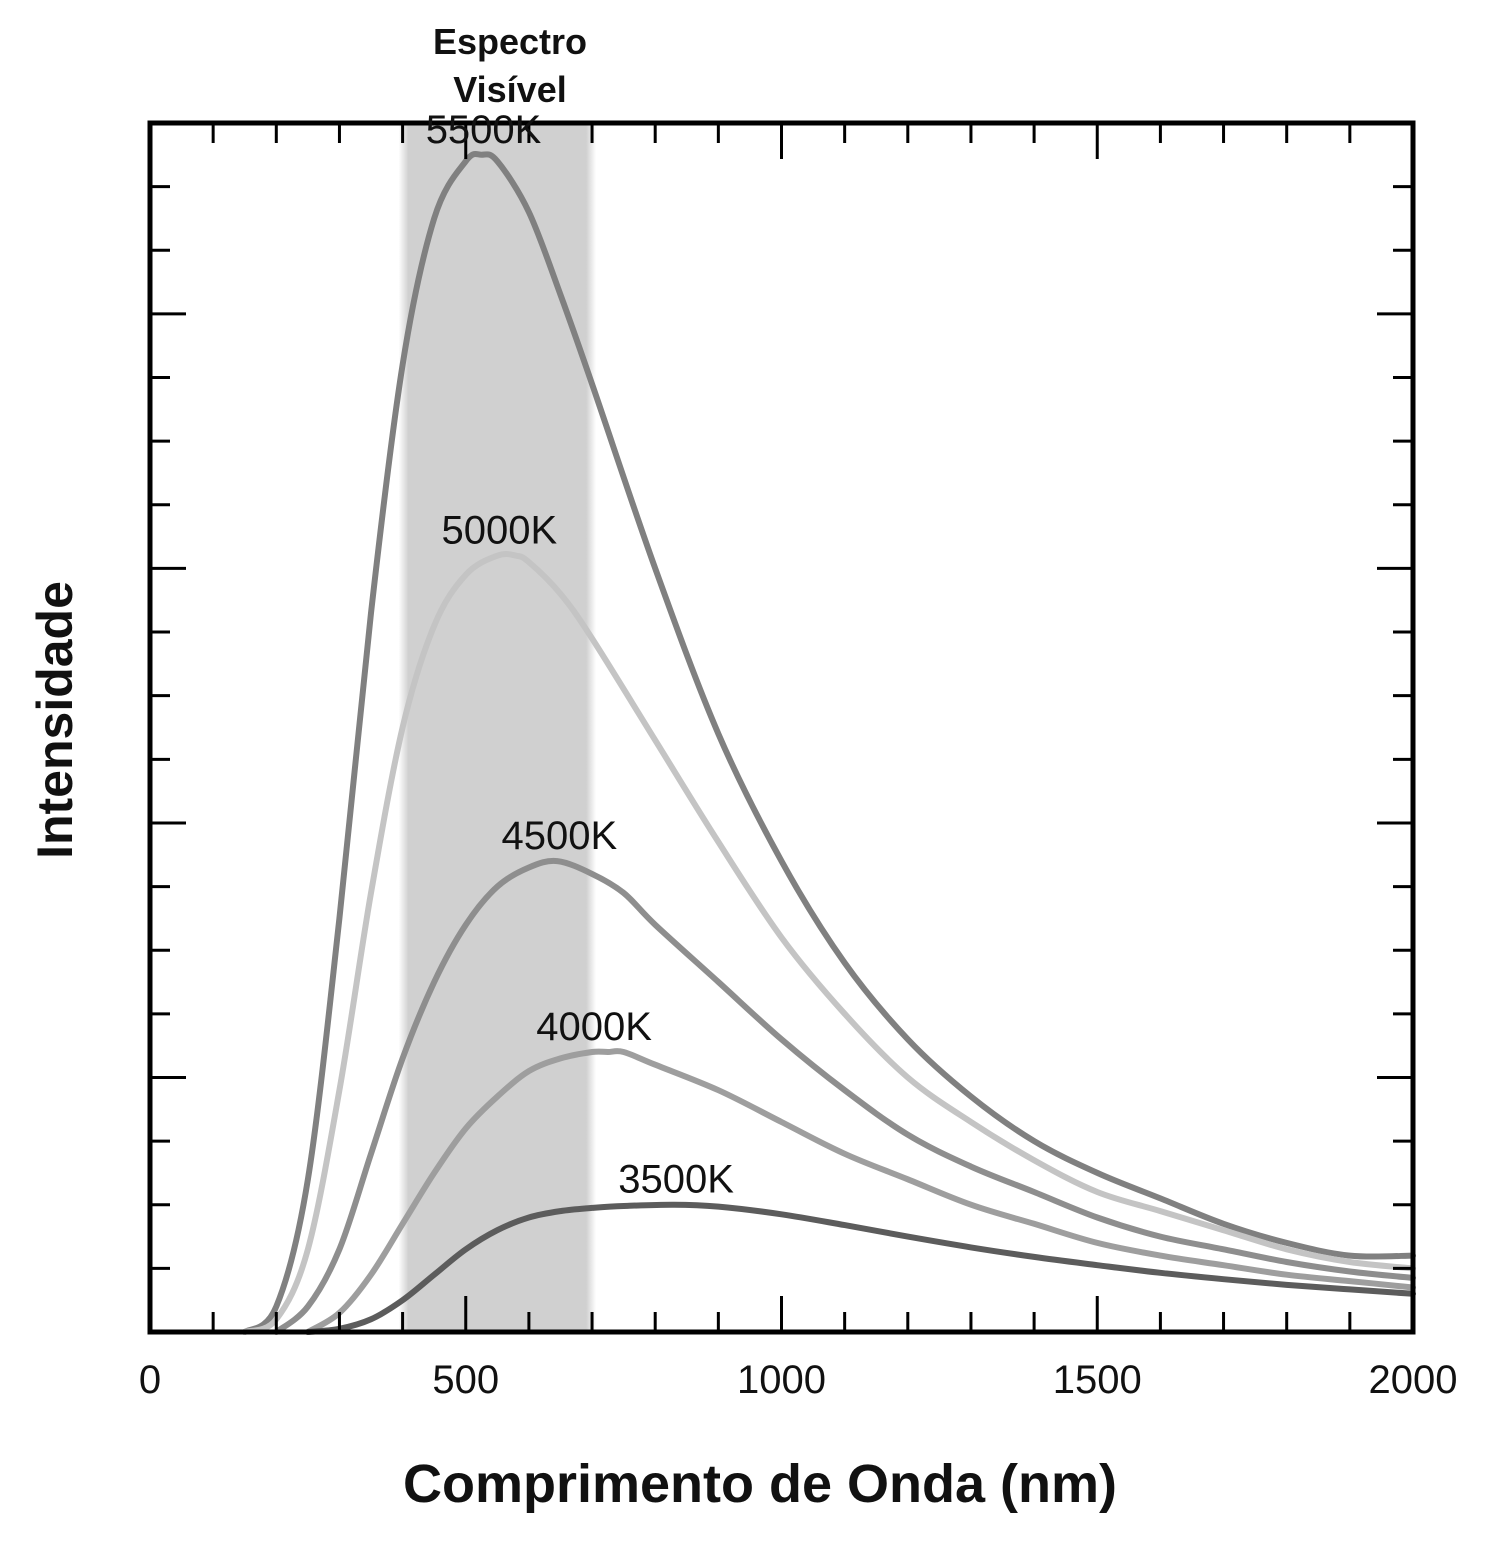  What do you see at coordinates (465, 1380) in the screenshot?
I see `x-tick-label: 500` at bounding box center [465, 1380].